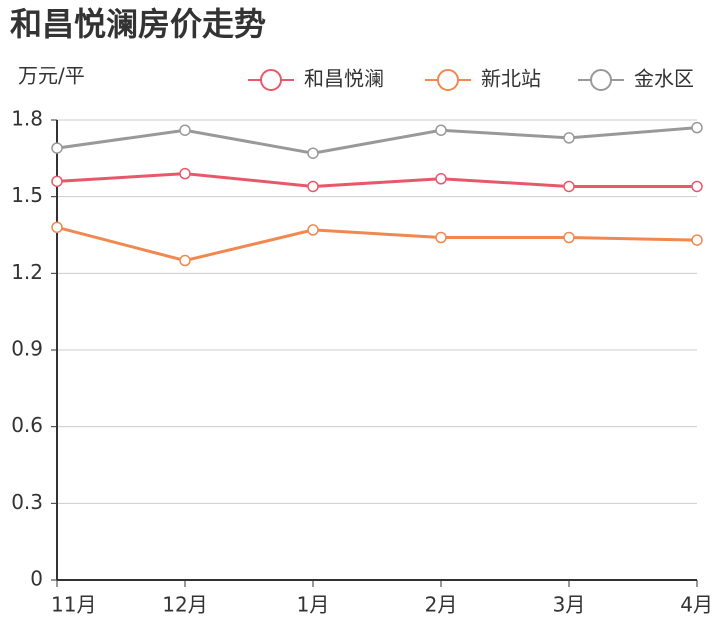  Describe the element at coordinates (36, 579) in the screenshot. I see `y-tick-label: 0` at that location.